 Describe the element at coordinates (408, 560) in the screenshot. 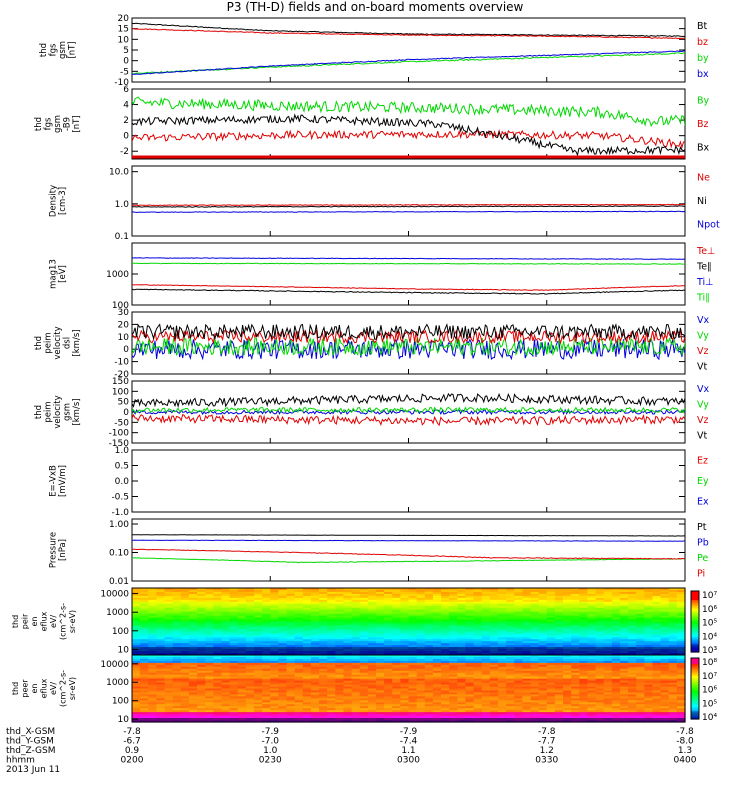

I see `series-Pe` at that location.